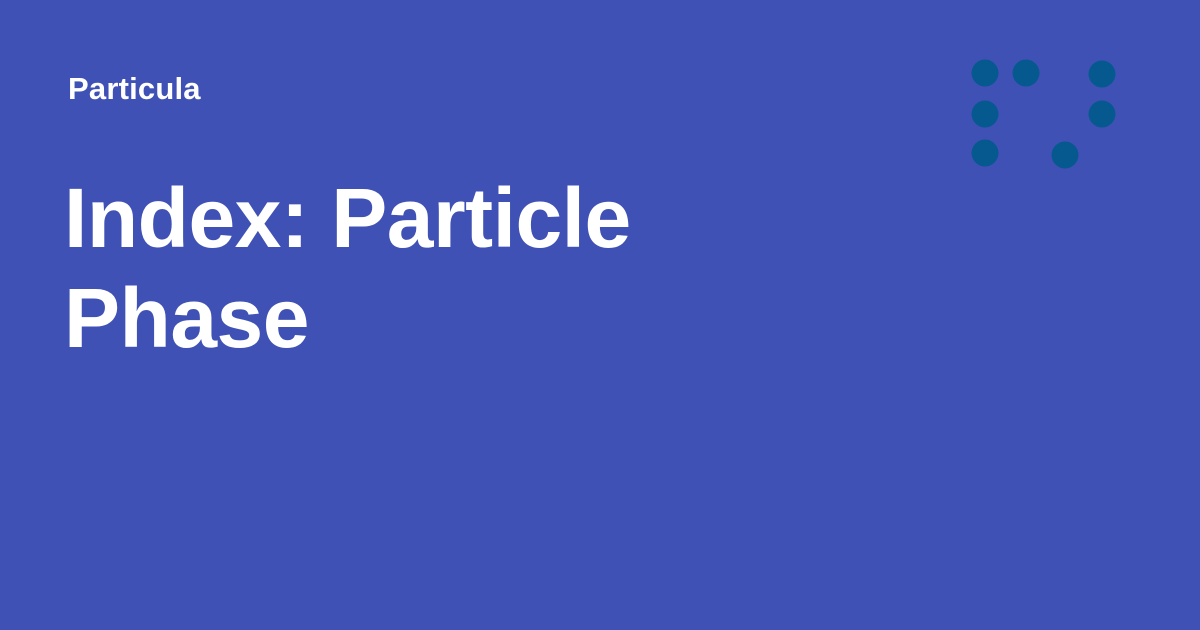 The width and height of the screenshot is (1200, 630). What do you see at coordinates (1043, 114) in the screenshot?
I see `dot-grid-logo-icon` at bounding box center [1043, 114].